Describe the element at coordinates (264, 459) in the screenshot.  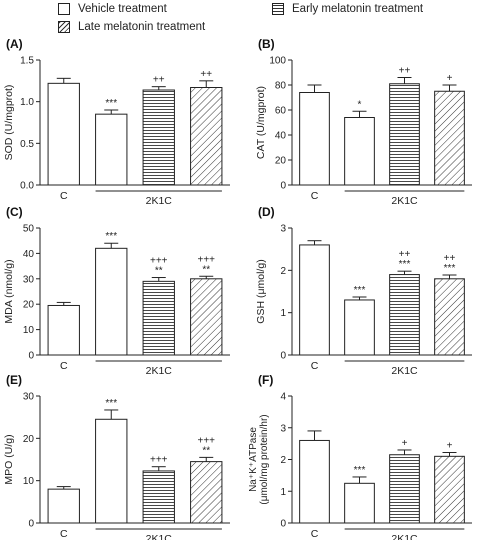
I see `y-axis-label-units: (μmol/mg protein/hr)` at that location.